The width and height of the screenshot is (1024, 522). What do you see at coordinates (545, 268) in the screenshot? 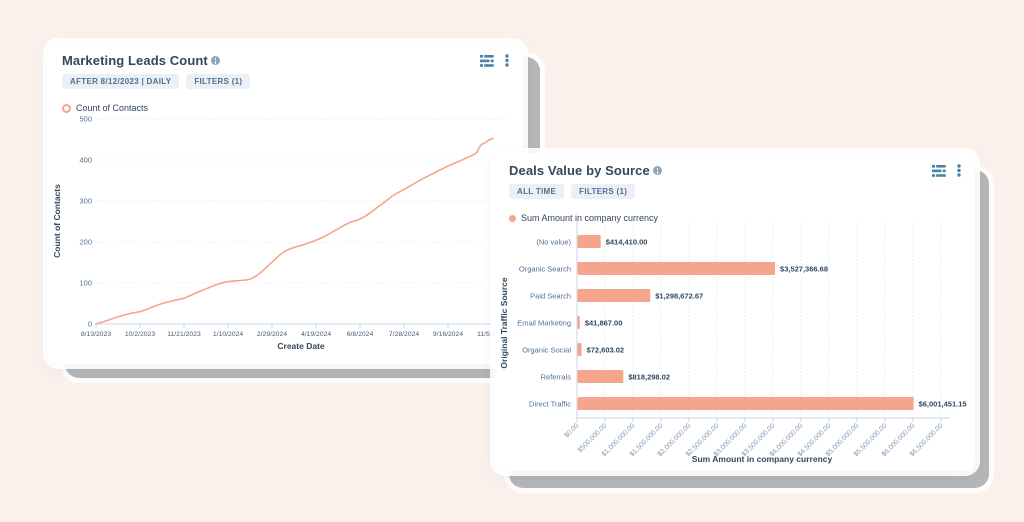
I see `bar-category-label: Organic Search` at bounding box center [545, 268].